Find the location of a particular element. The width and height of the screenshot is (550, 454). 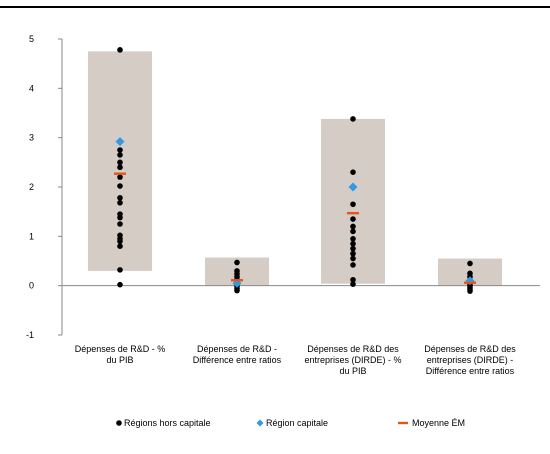

x-category-label-line: entreprises (DIRDE) - % is located at coordinates (352, 360).